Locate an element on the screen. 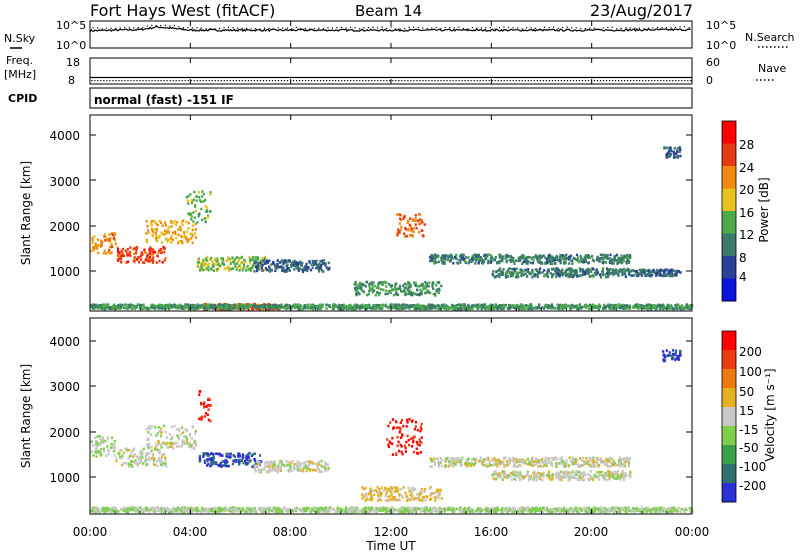  power-colorbar is located at coordinates (729, 211).